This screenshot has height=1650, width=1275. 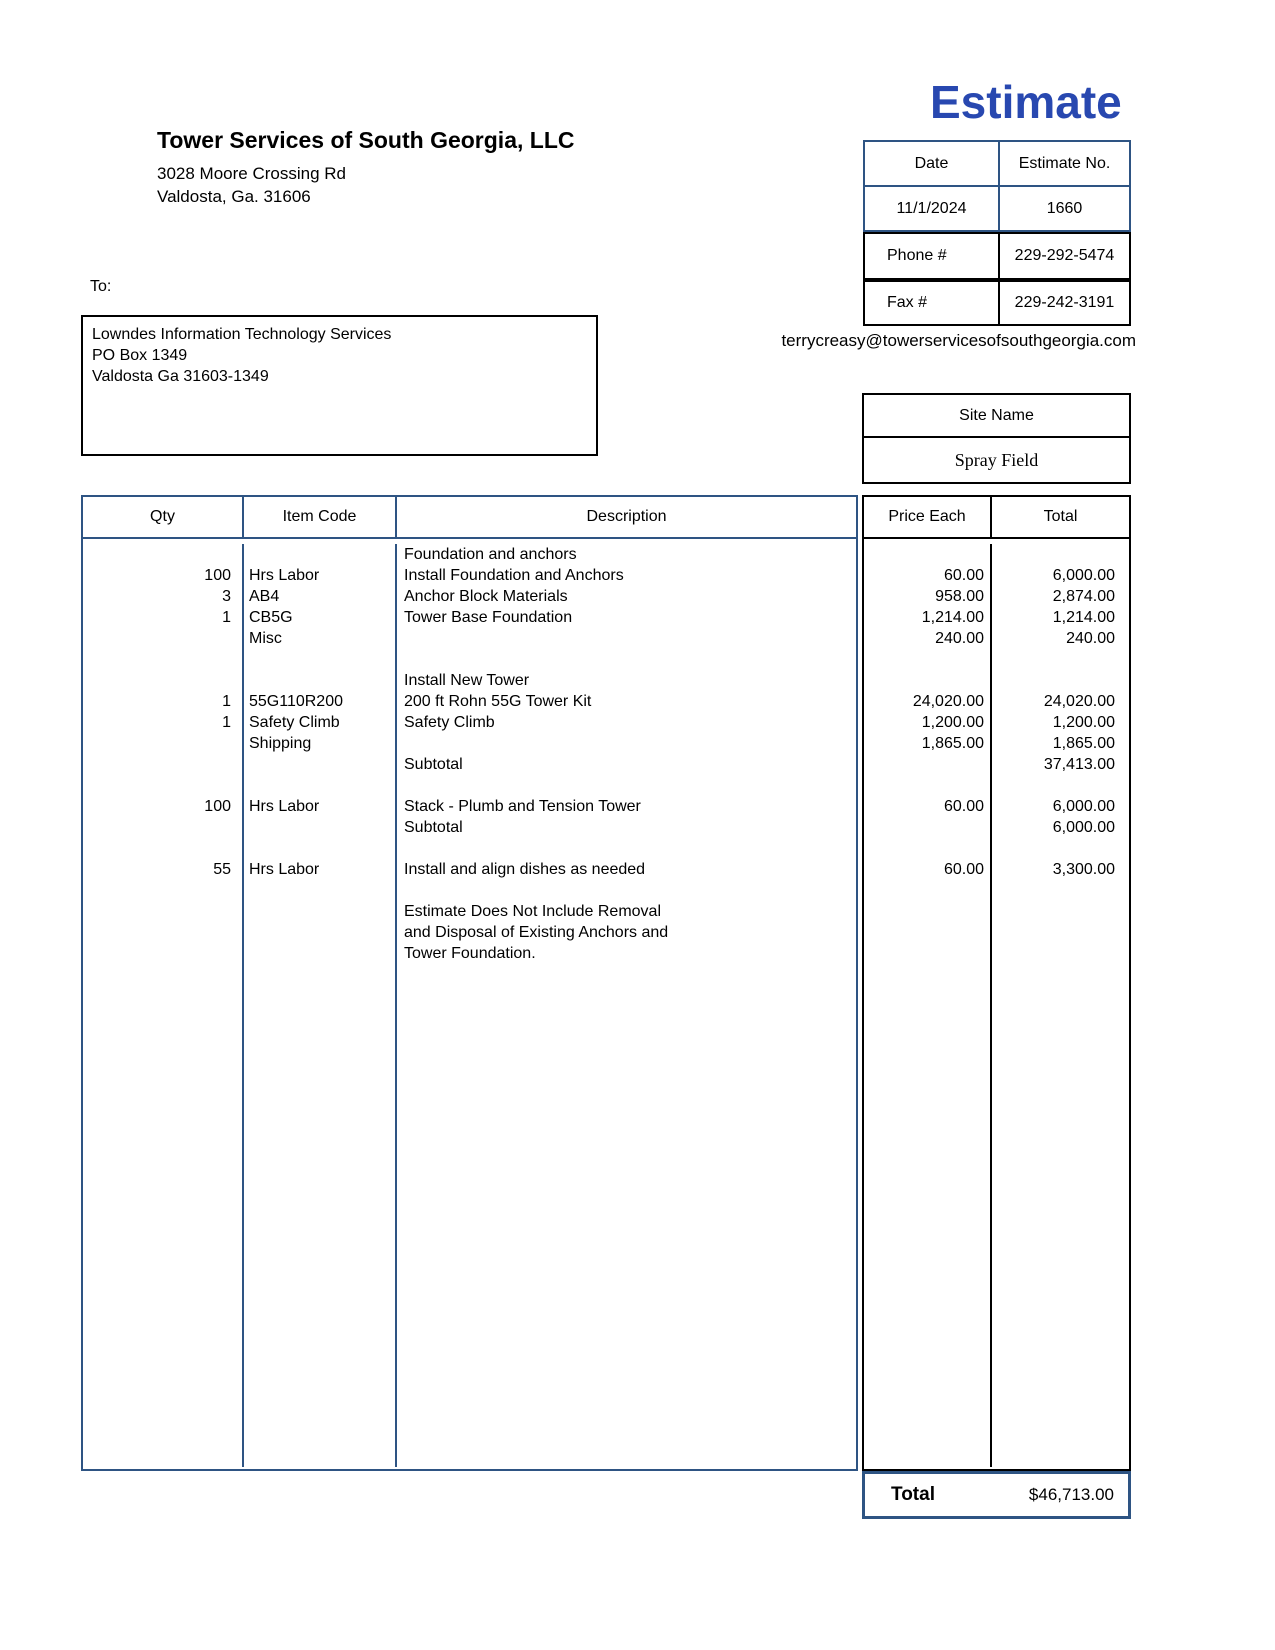 I want to click on date-estimate-value-row: 11/1/2024 1660, so click(x=997, y=208).